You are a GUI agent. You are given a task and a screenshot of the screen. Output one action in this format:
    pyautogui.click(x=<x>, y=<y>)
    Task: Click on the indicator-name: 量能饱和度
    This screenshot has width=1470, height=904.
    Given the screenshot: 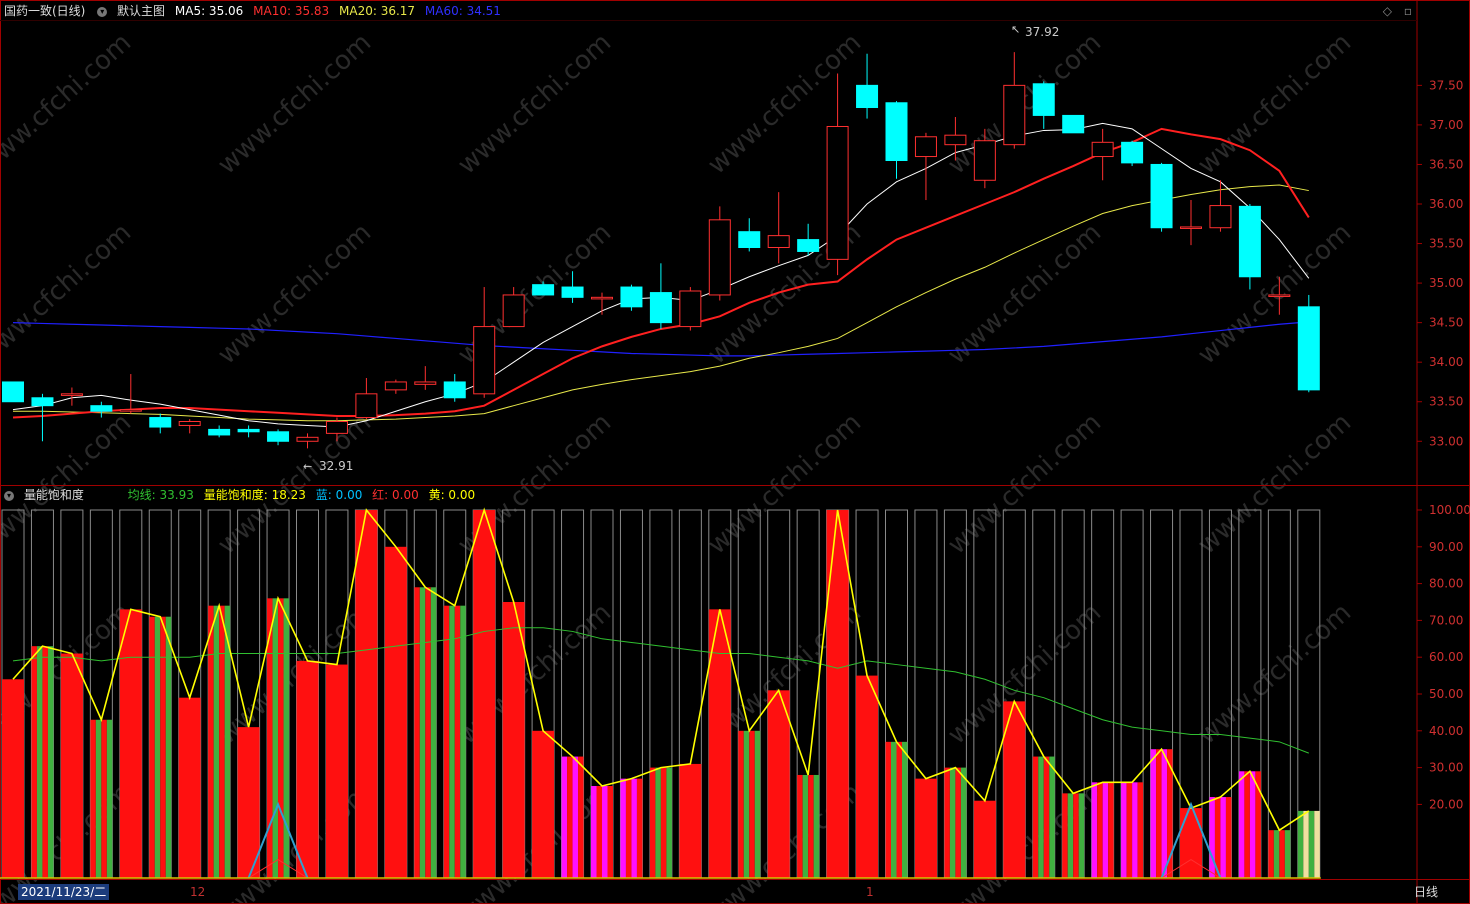 What is the action you would take?
    pyautogui.click(x=53, y=495)
    